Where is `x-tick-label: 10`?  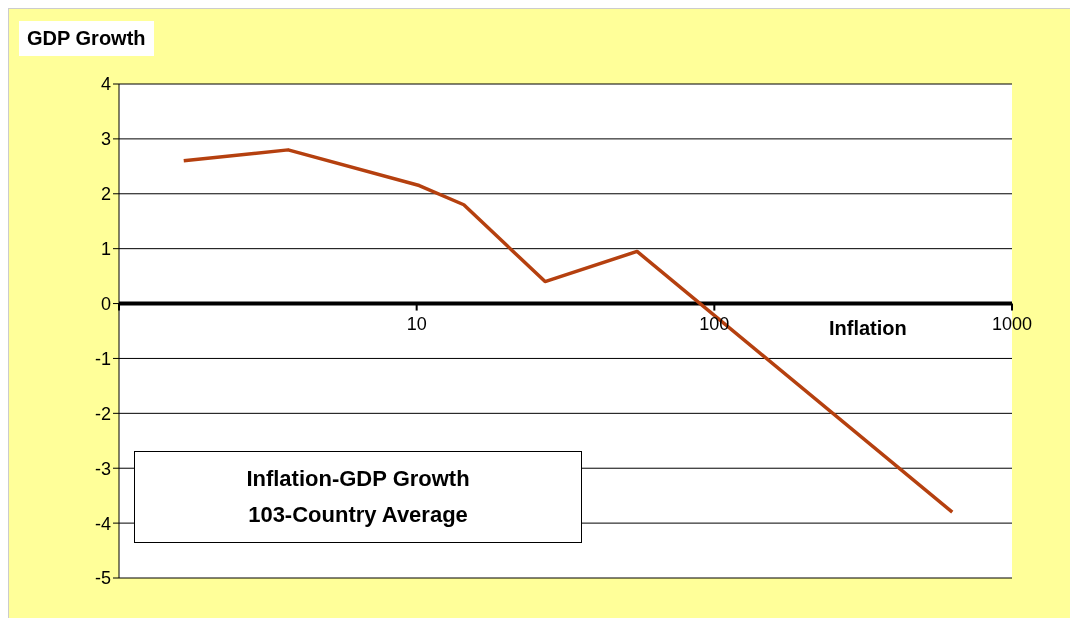 x-tick-label: 10 is located at coordinates (416, 323).